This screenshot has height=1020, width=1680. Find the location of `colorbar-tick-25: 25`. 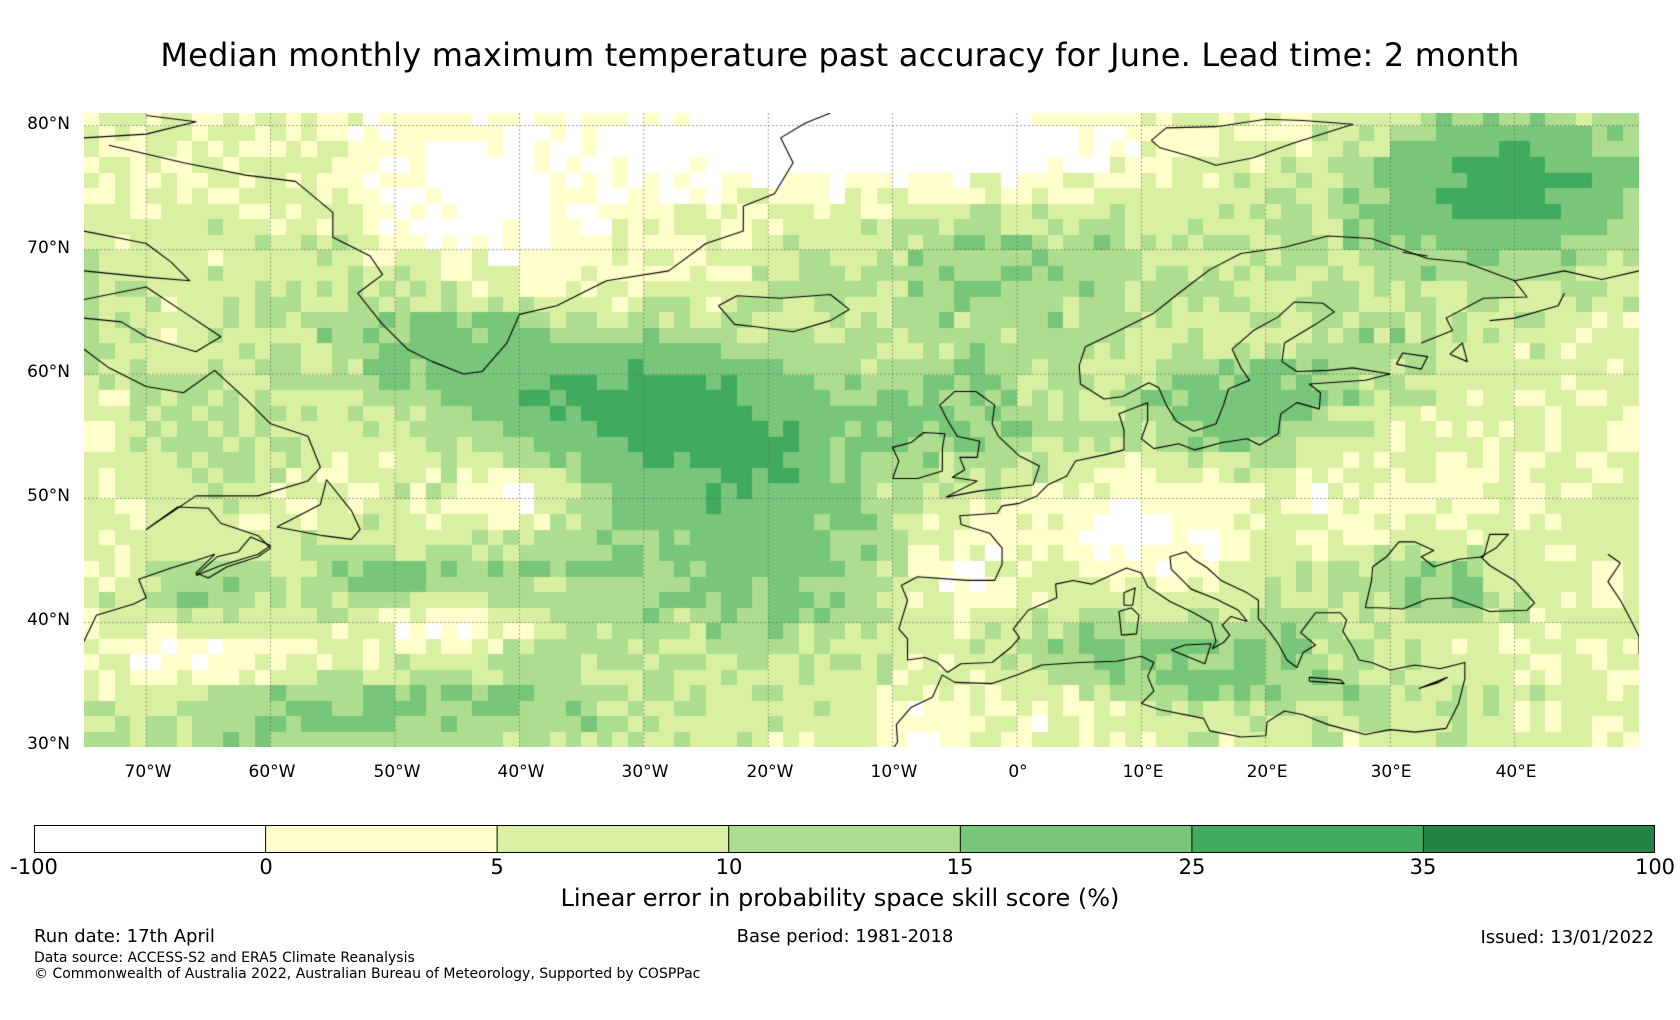

colorbar-tick-25: 25 is located at coordinates (1192, 867).